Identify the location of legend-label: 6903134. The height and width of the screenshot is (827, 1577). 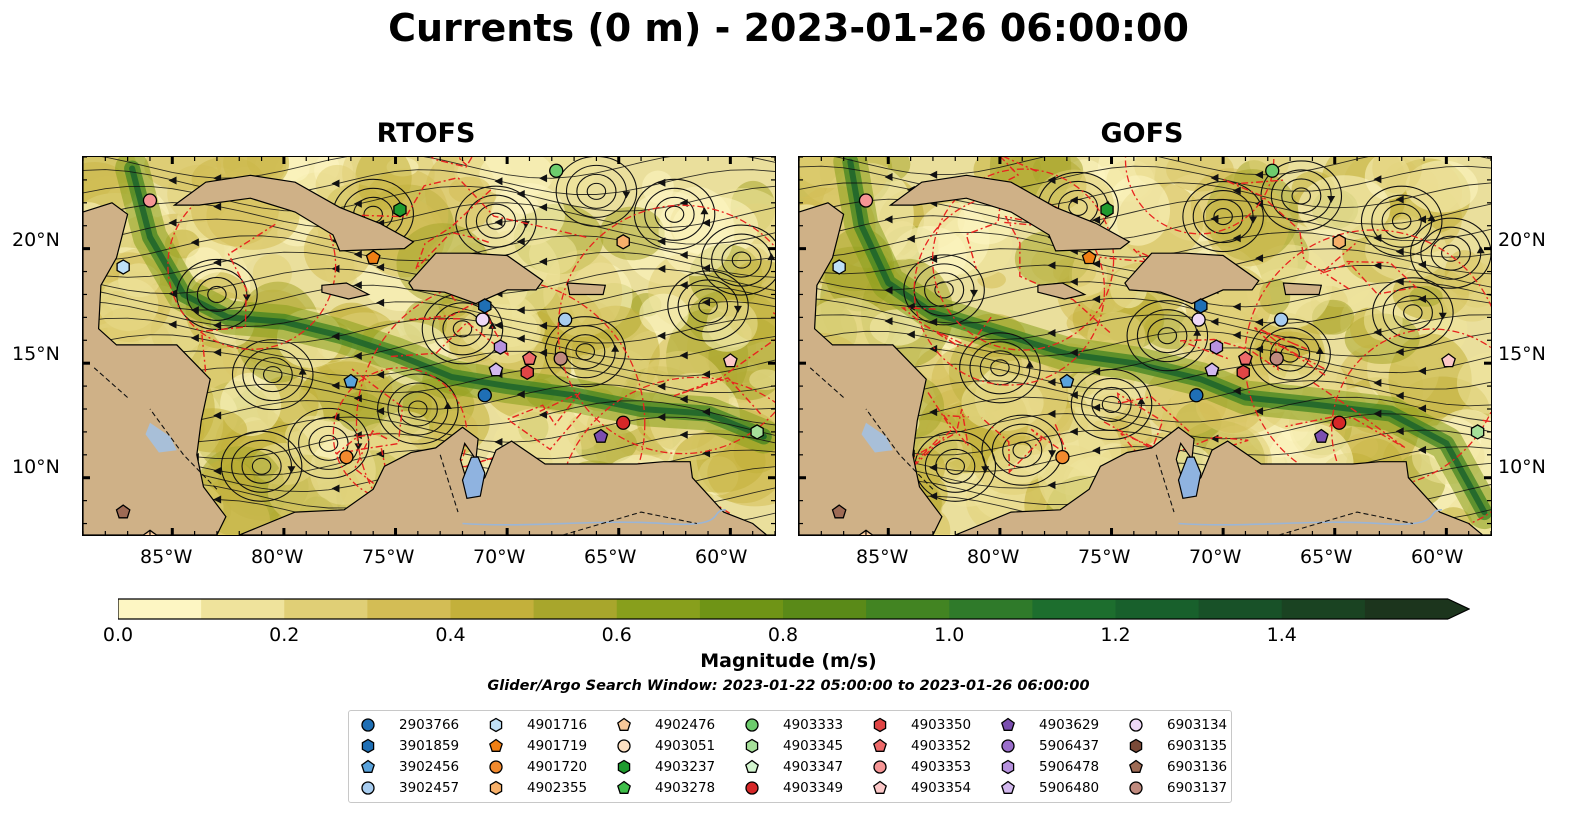
(1197, 725).